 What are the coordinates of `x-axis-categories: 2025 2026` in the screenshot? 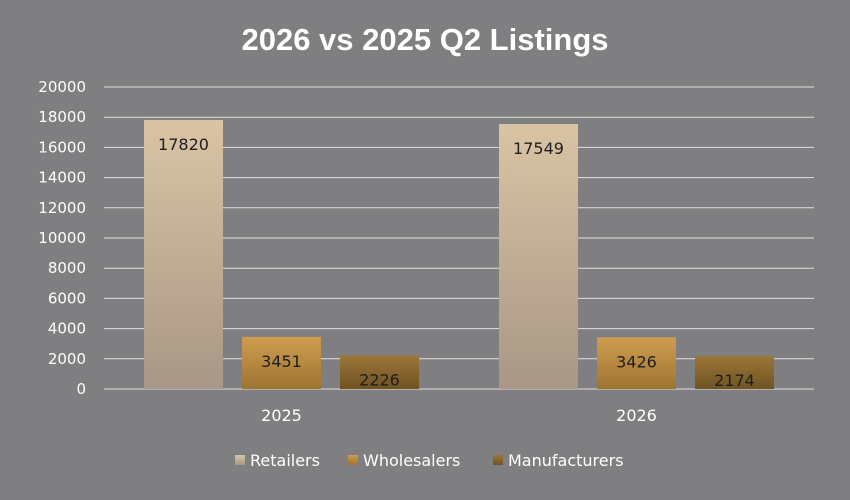 It's located at (459, 415).